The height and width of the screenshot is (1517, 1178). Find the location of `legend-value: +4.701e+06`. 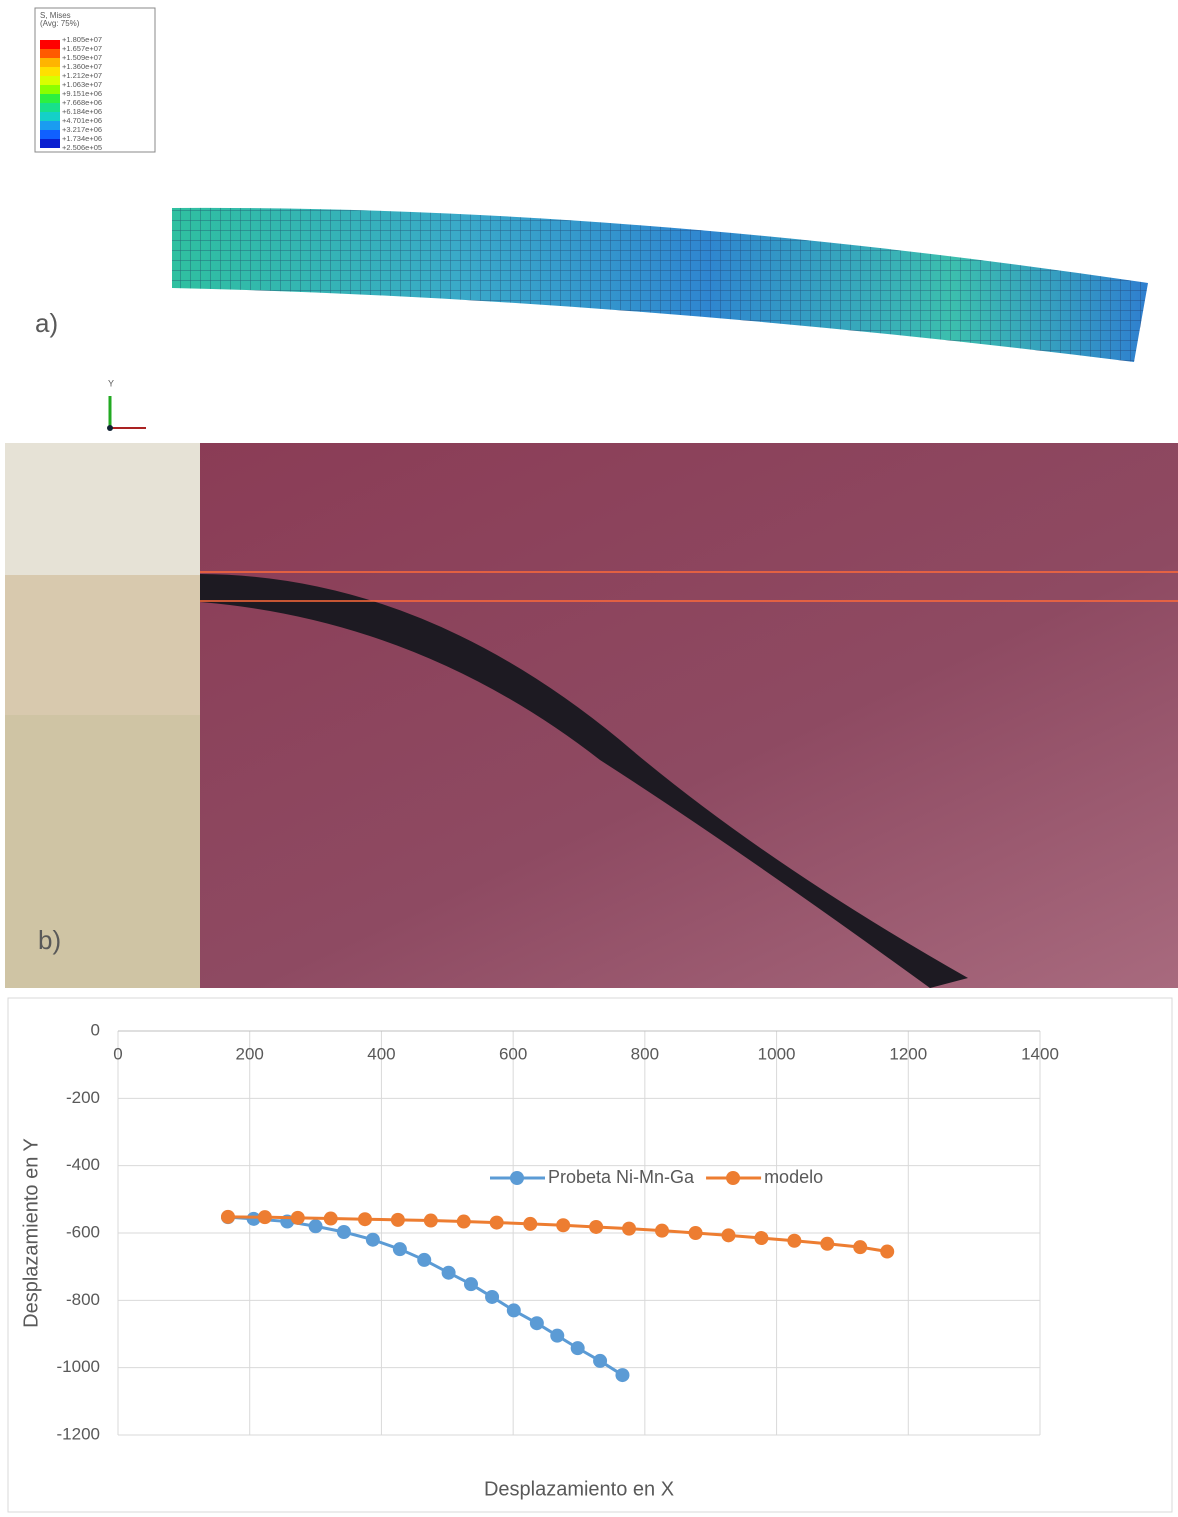

legend-value: +4.701e+06 is located at coordinates (82, 120).